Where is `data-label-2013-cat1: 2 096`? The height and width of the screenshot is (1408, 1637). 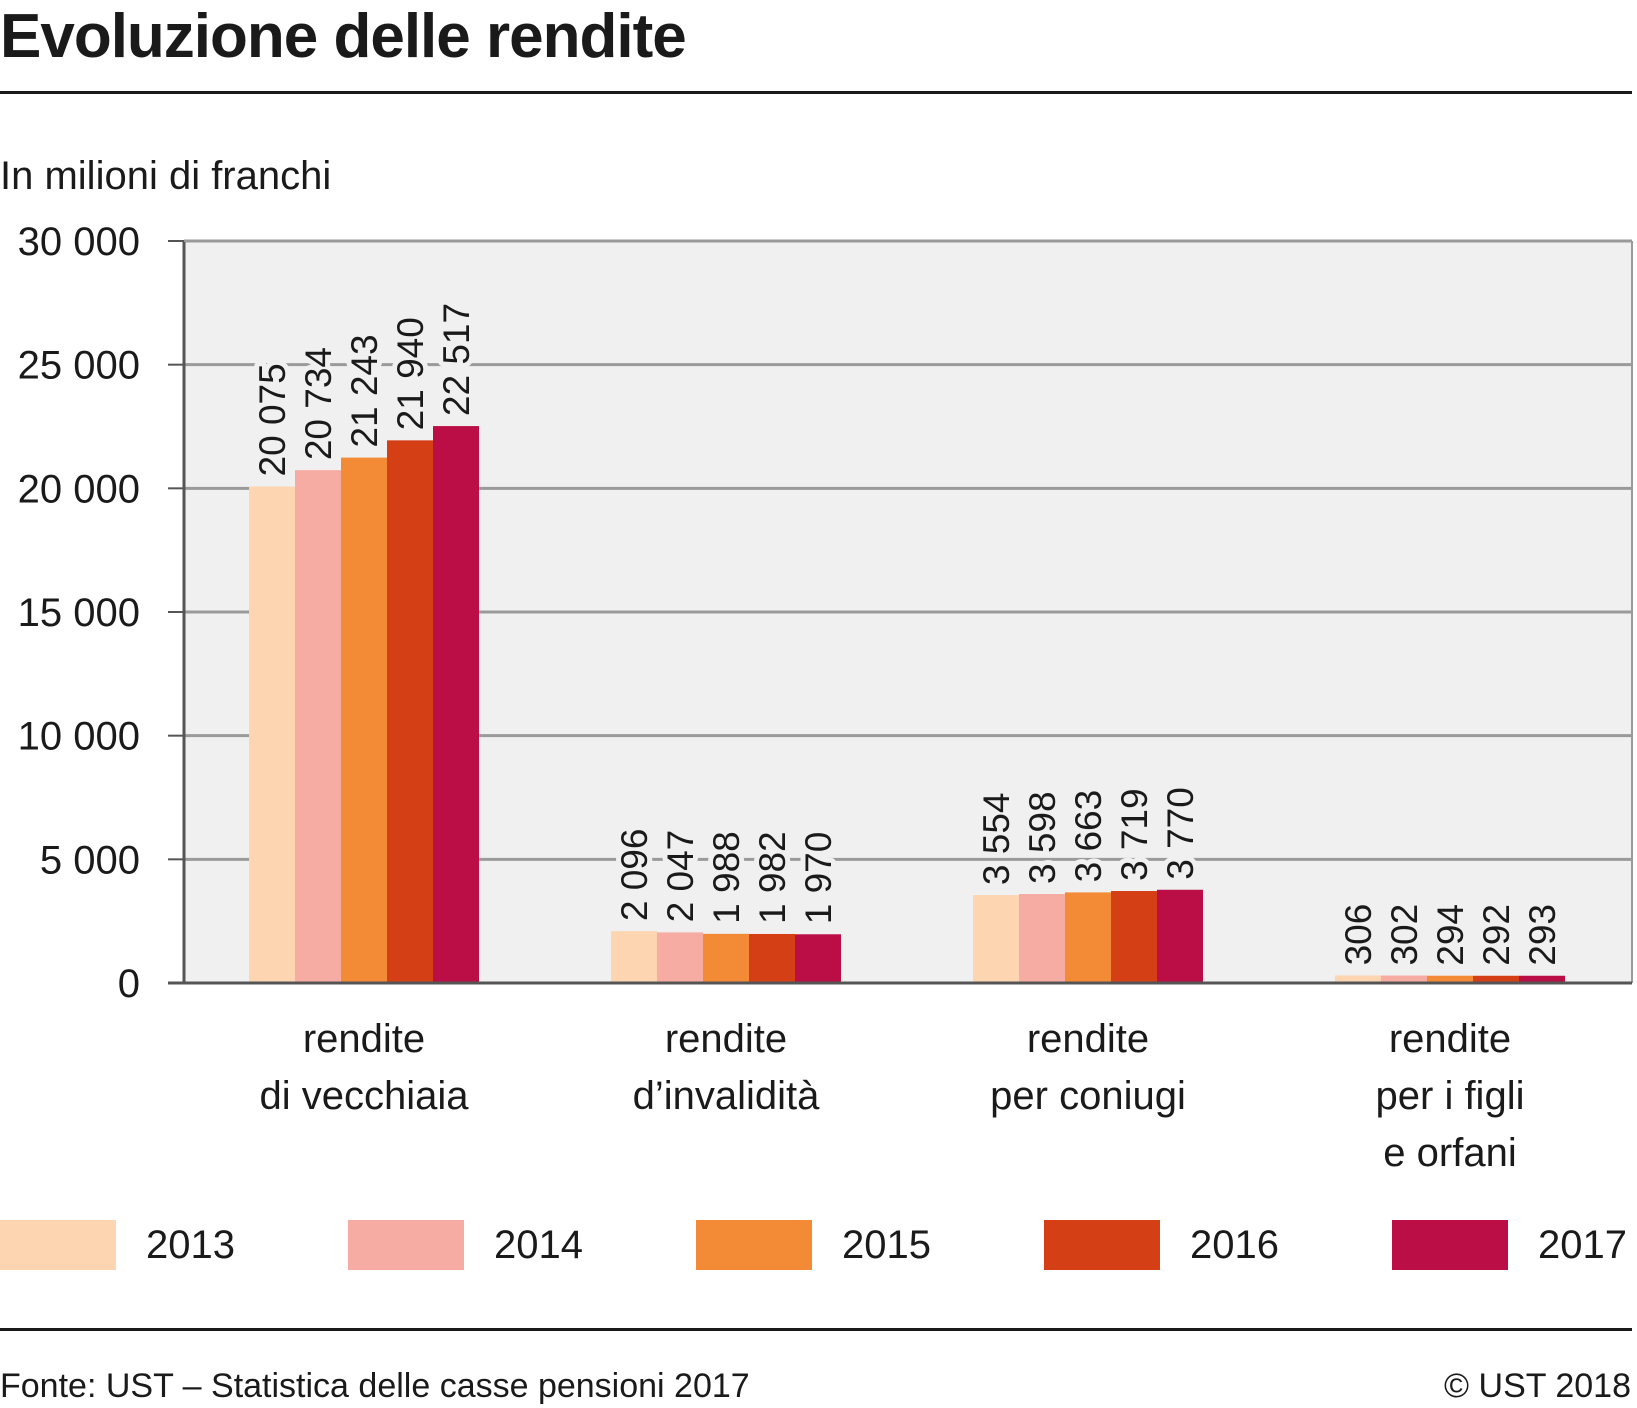
data-label-2013-cat1: 2 096 is located at coordinates (634, 875).